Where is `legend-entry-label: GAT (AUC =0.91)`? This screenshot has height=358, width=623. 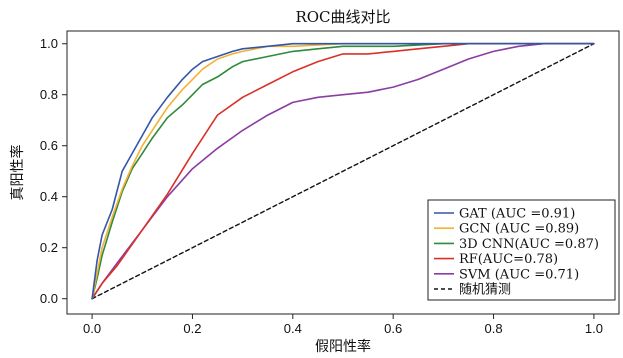 legend-entry-label: GAT (AUC =0.91) is located at coordinates (517, 214).